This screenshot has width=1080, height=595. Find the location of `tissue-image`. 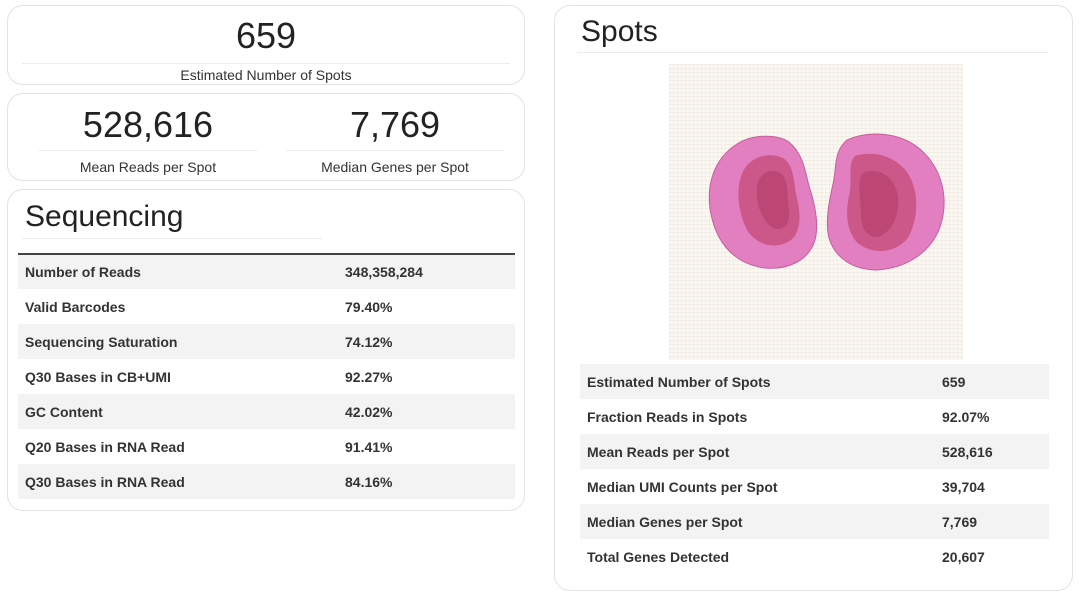

tissue-image is located at coordinates (816, 212).